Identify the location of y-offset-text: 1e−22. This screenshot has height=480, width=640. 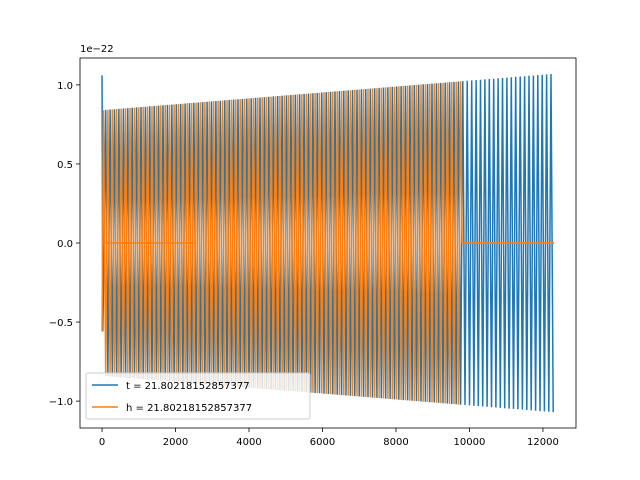
(97, 49).